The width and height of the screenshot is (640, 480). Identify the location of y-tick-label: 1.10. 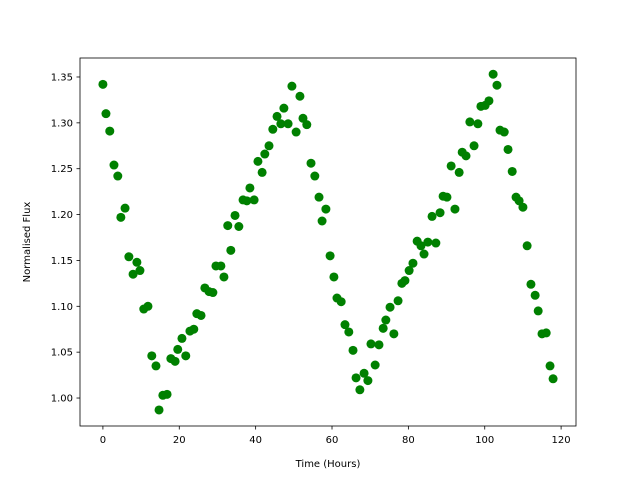
(62, 307).